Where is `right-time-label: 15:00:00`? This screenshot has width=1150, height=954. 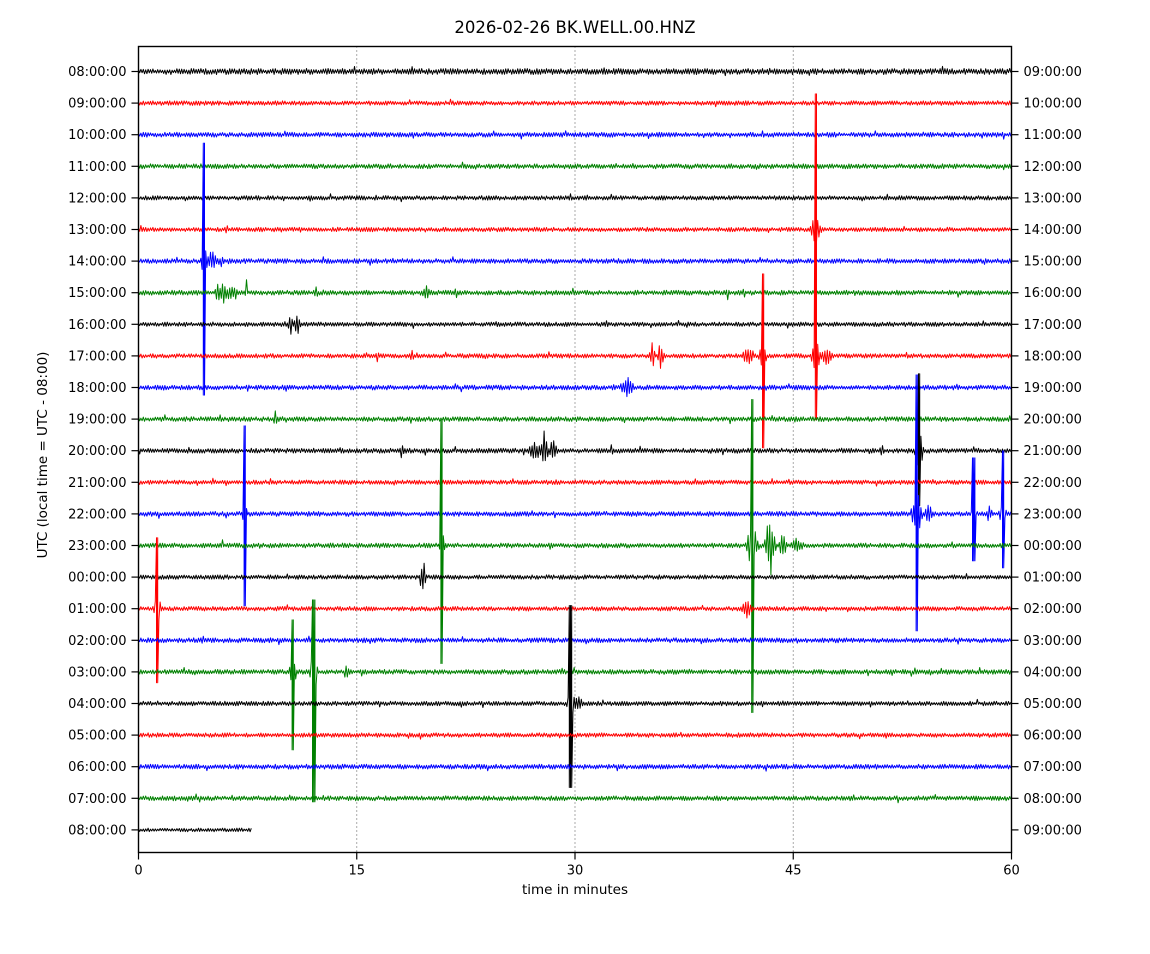 right-time-label: 15:00:00 is located at coordinates (1053, 262).